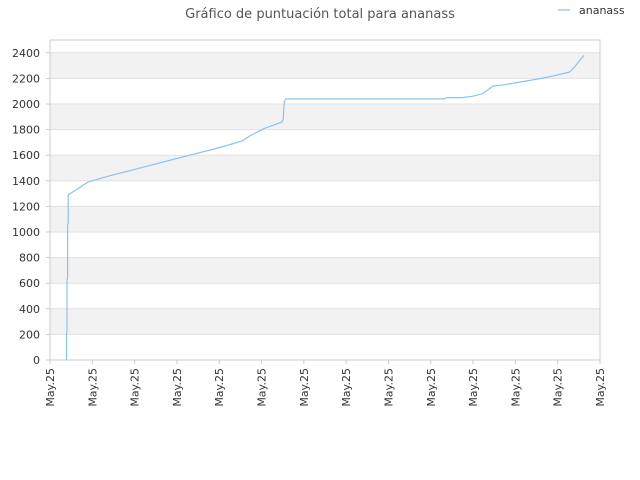  Describe the element at coordinates (29, 309) in the screenshot. I see `y-tick-label: 400` at that location.